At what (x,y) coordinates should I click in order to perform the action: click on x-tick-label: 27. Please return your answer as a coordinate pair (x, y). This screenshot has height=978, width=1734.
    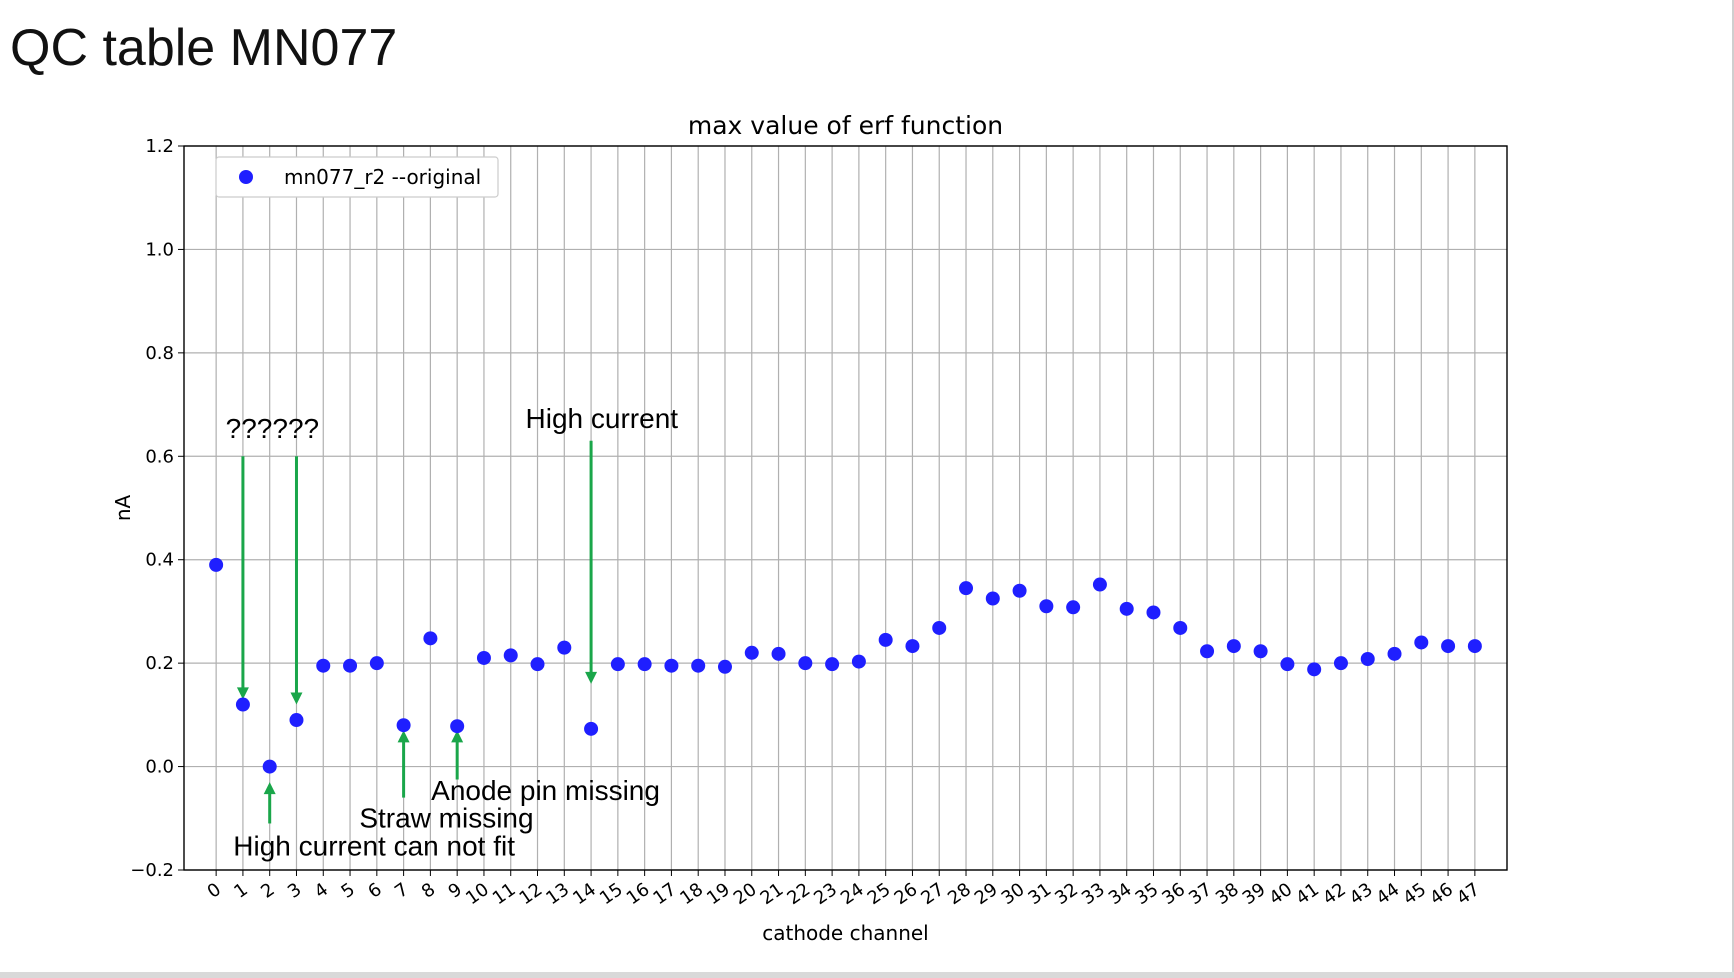
    Looking at the image, I should click on (932, 894).